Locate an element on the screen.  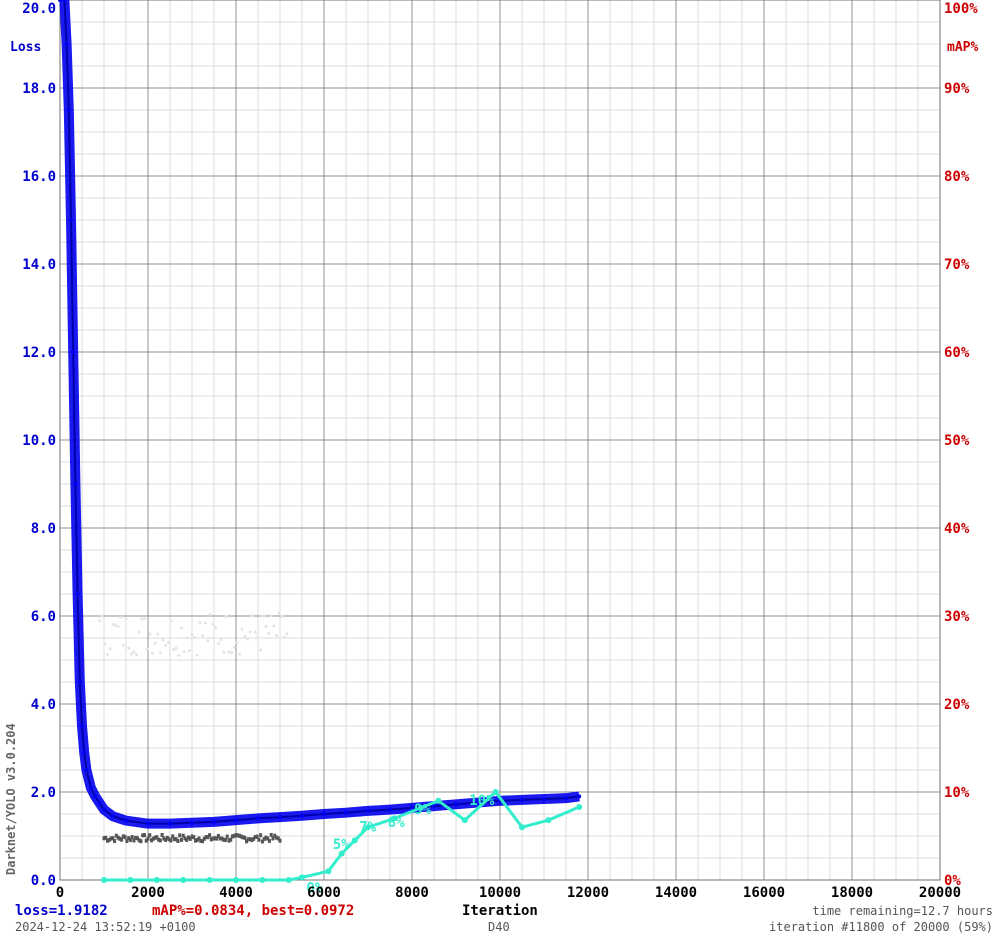
right-tick-label: 70% is located at coordinates (957, 265).